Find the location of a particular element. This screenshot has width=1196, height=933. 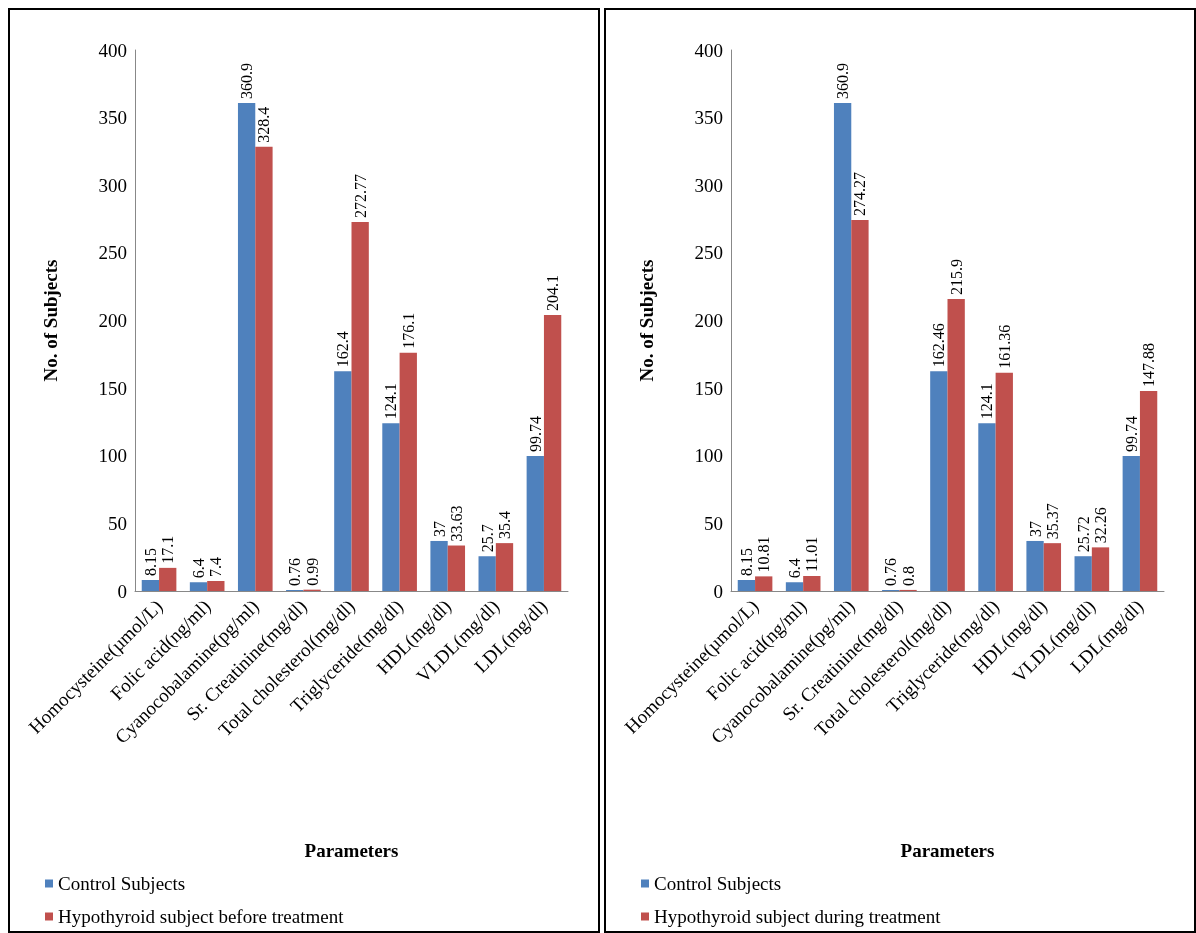

data-label: 161.36 is located at coordinates (1004, 346).